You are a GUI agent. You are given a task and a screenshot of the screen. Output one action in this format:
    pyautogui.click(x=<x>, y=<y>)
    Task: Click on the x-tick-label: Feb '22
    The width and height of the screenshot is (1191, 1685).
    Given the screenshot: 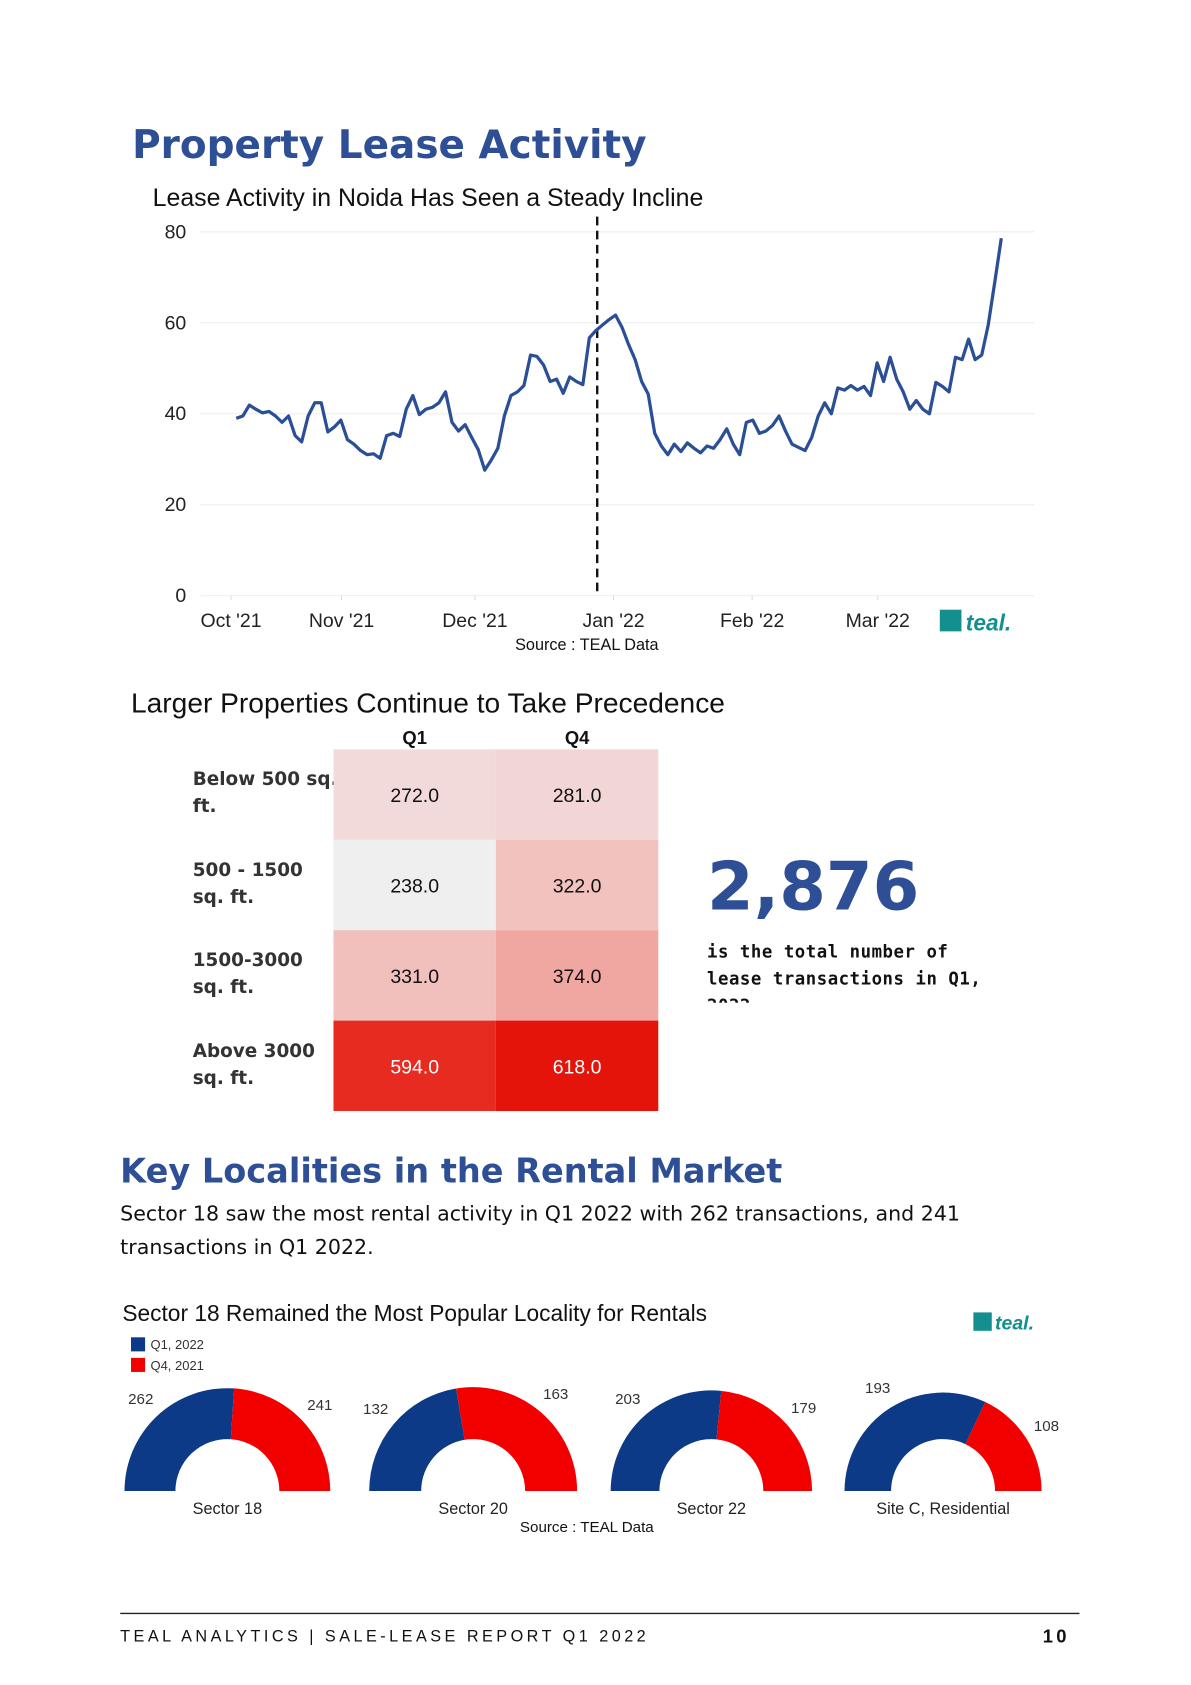 What is the action you would take?
    pyautogui.click(x=752, y=621)
    